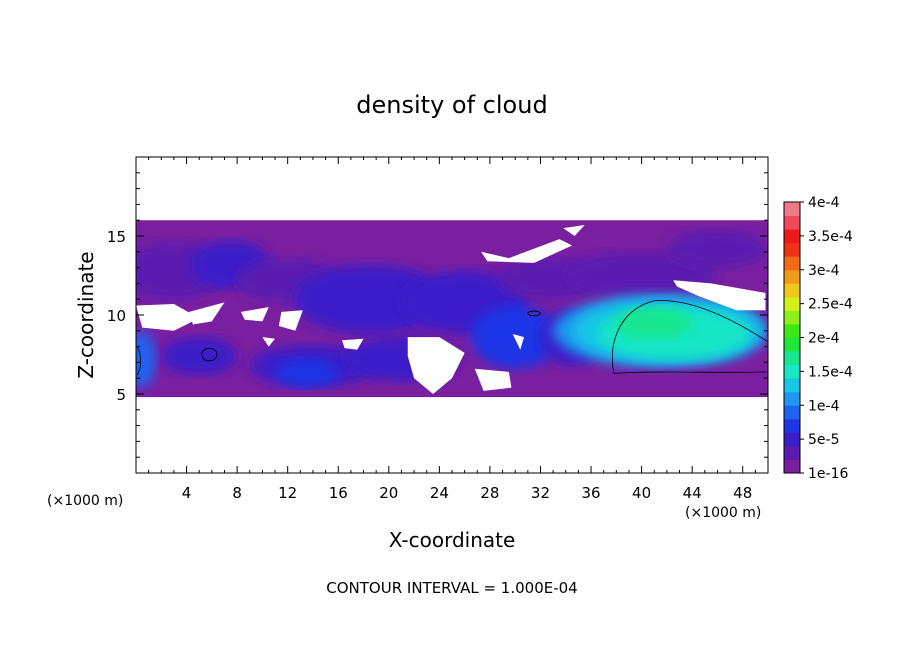 The image size is (904, 654). What do you see at coordinates (590, 493) in the screenshot?
I see `x-tick-label: 36` at bounding box center [590, 493].